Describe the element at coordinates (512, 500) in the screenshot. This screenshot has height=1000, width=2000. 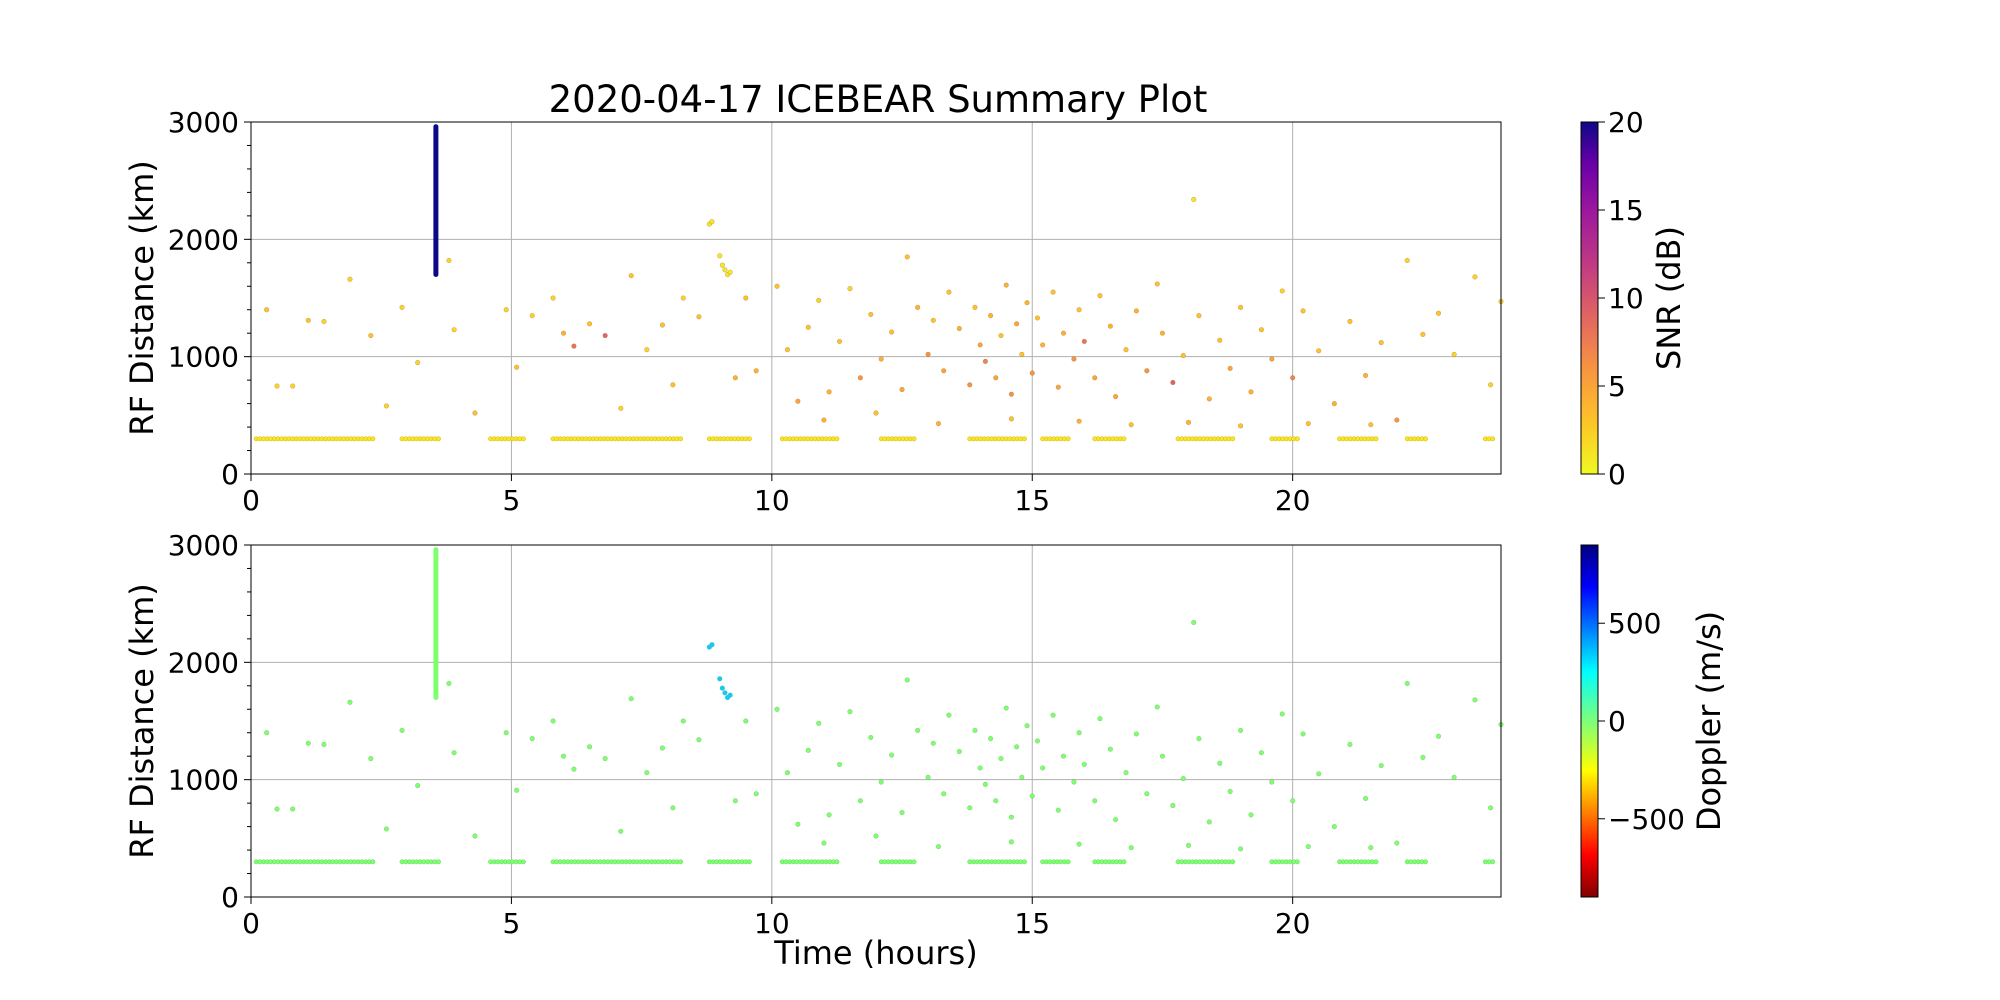
I see `x-tick-label: 5` at that location.